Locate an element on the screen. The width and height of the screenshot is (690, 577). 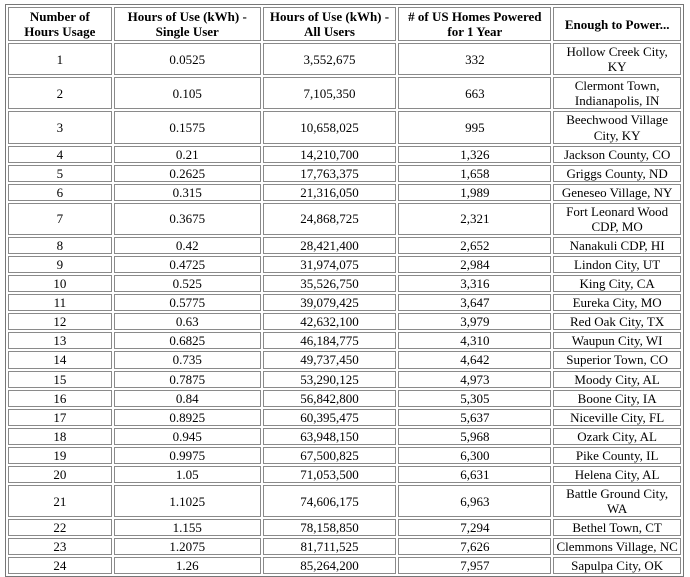
table-cell: 3 is located at coordinates (60, 127).